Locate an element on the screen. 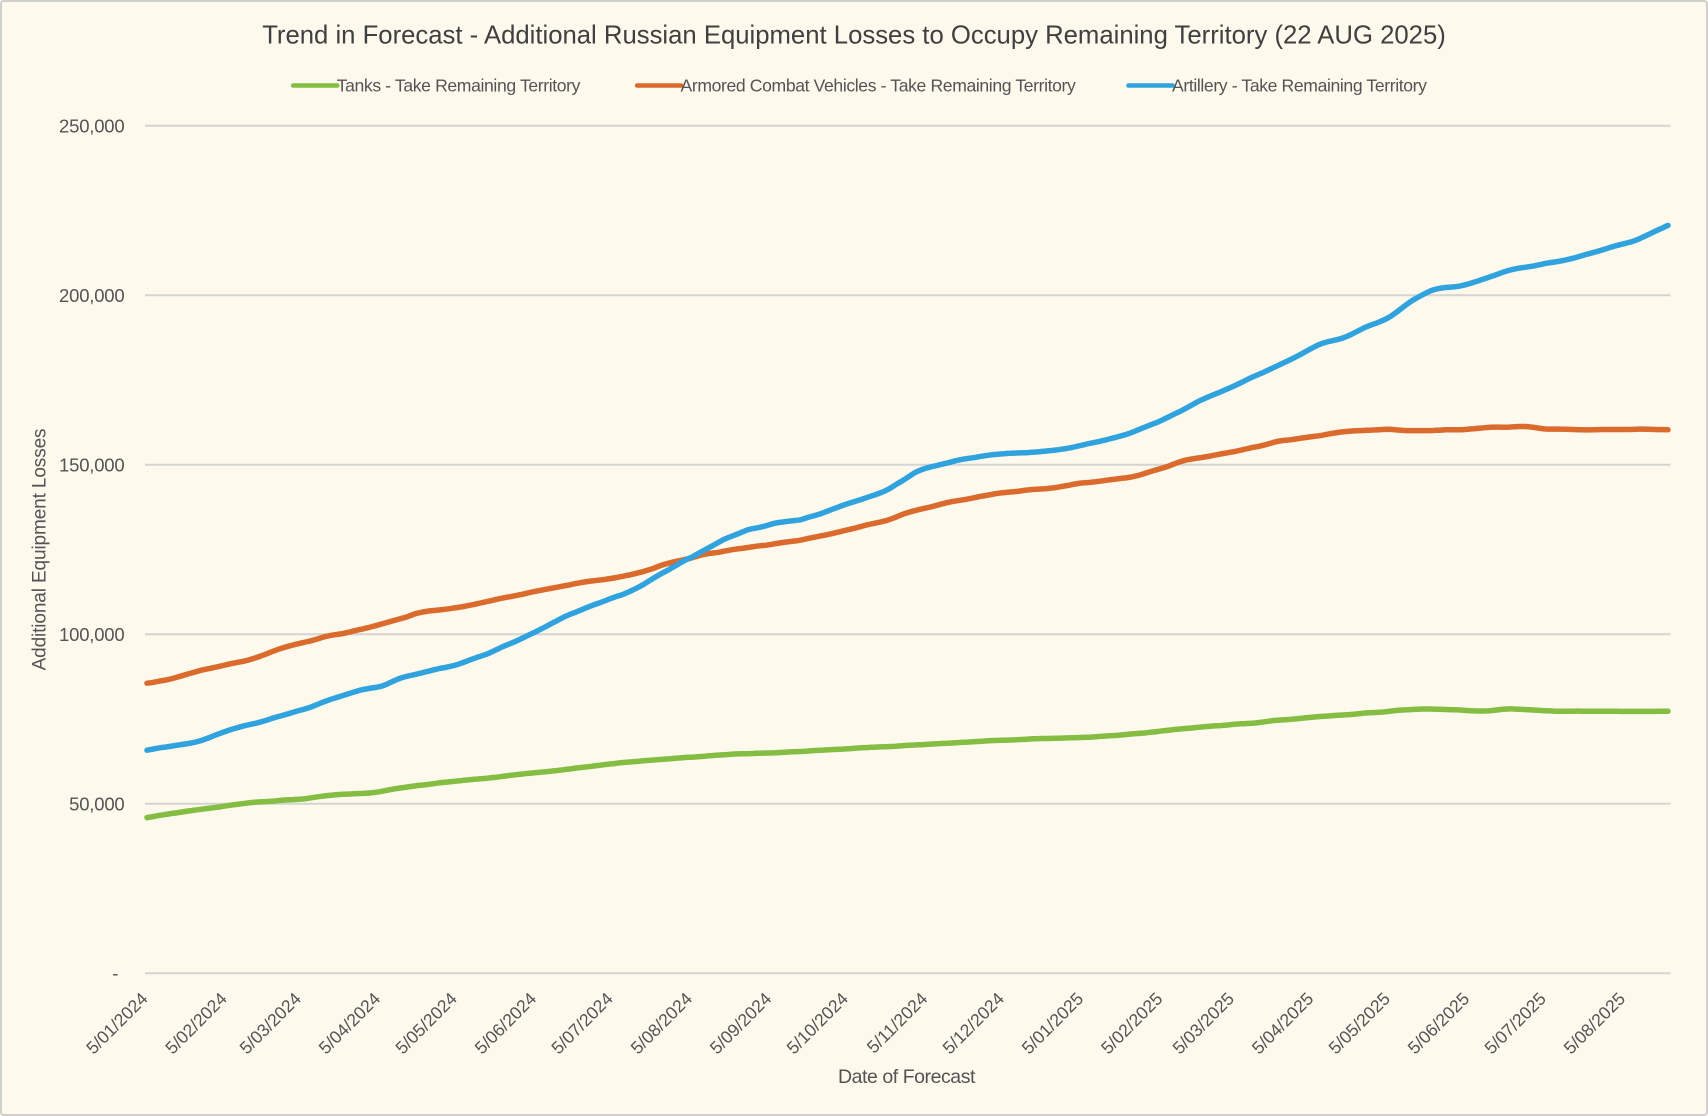 This screenshot has width=1708, height=1116. svg-text:Artillery - Take Remaining Ter: Artillery - Take Remaining Territory is located at coordinates (1299, 86).